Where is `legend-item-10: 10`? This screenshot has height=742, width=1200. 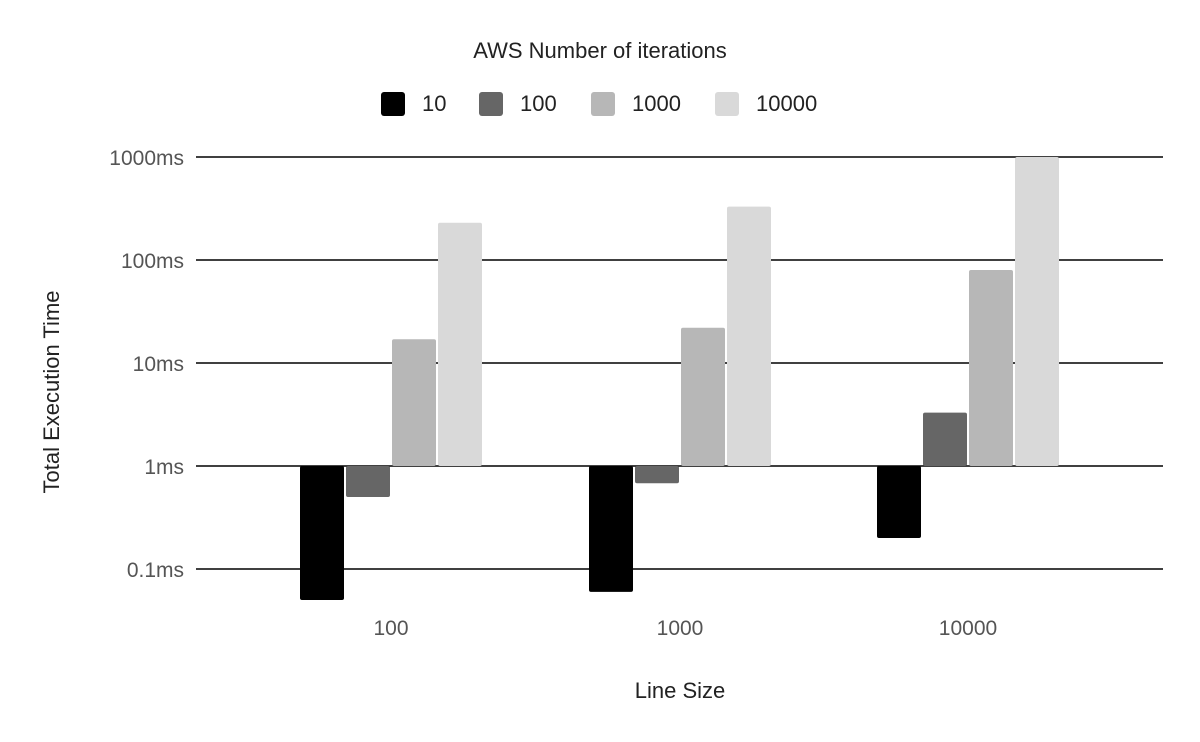 legend-item-10: 10 is located at coordinates (413, 103).